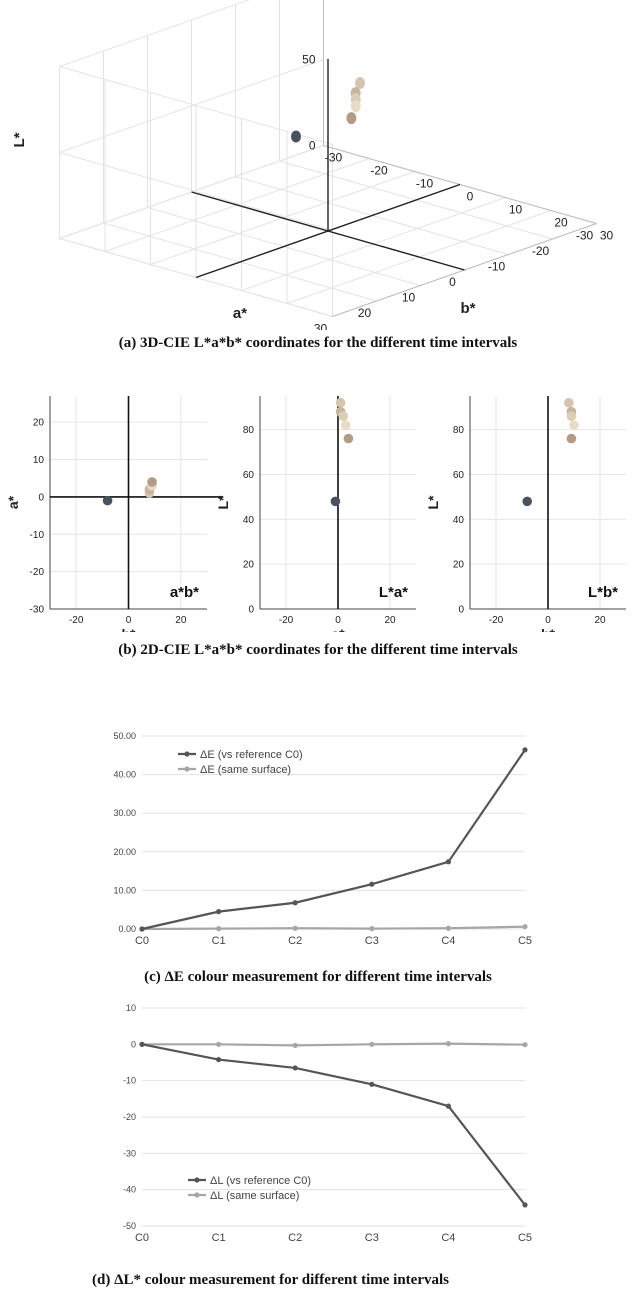 The width and height of the screenshot is (636, 1308). Describe the element at coordinates (379, 171) in the screenshot. I see `b-tick-label: -20` at that location.